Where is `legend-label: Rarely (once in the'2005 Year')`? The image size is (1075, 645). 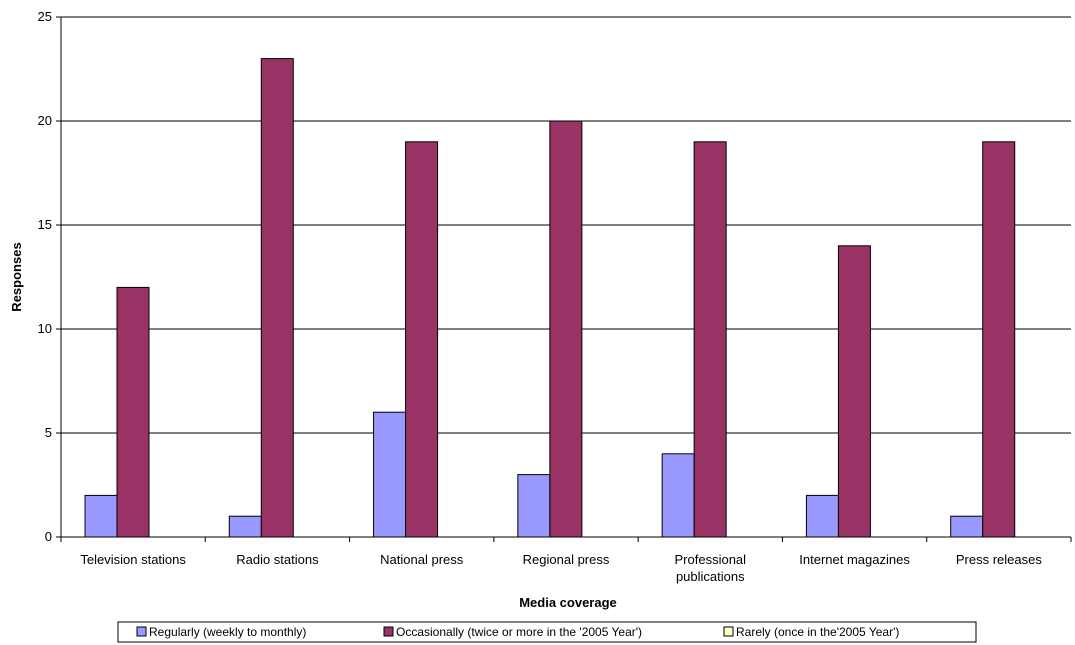
legend-label: Rarely (once in the'2005 Year') is located at coordinates (817, 632).